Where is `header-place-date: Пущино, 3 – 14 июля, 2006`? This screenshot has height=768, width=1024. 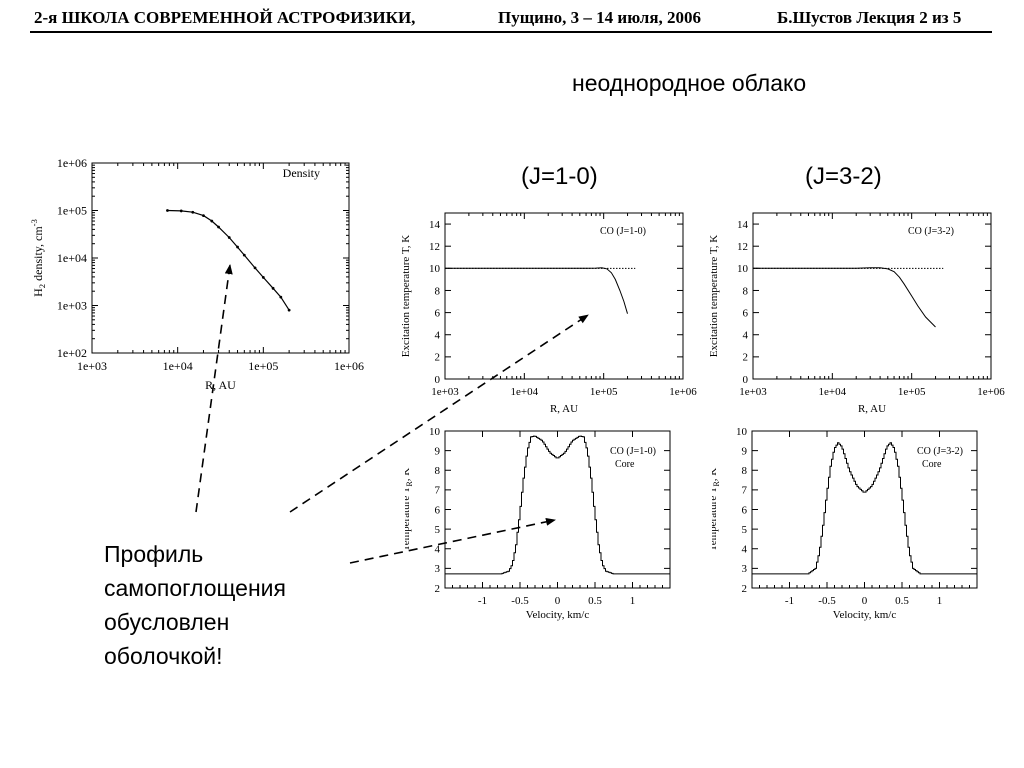
header-place-date: Пущино, 3 – 14 июля, 2006 is located at coordinates (600, 17).